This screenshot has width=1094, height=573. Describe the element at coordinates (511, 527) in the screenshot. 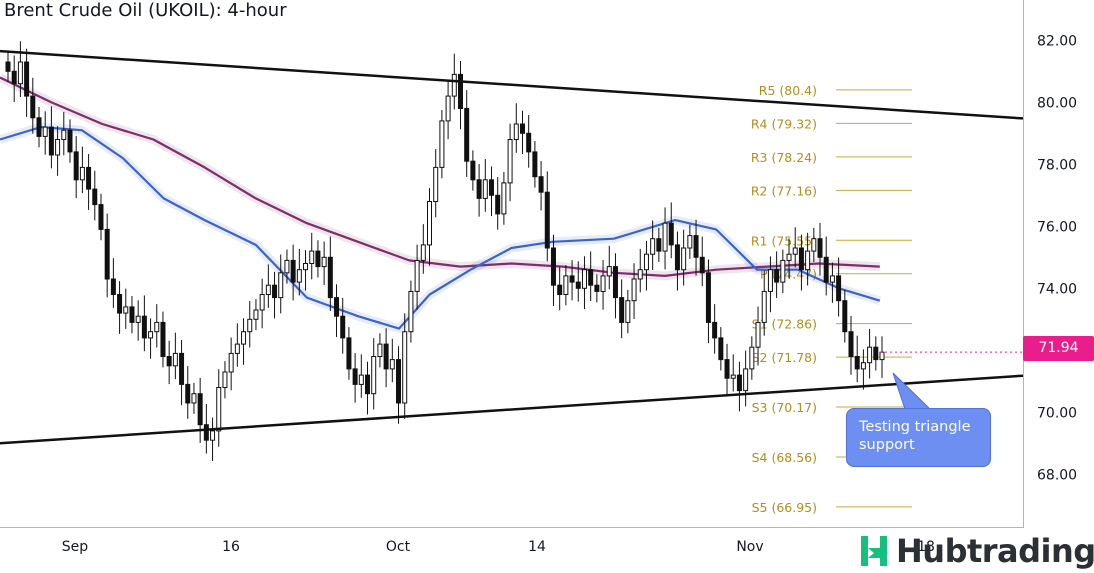

I see `x-axis-border` at that location.